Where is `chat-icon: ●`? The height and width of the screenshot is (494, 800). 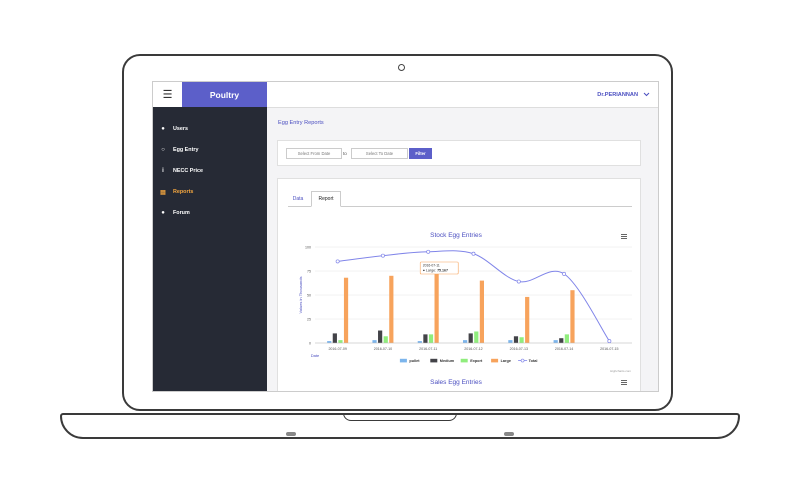 chat-icon: ● is located at coordinates (163, 213).